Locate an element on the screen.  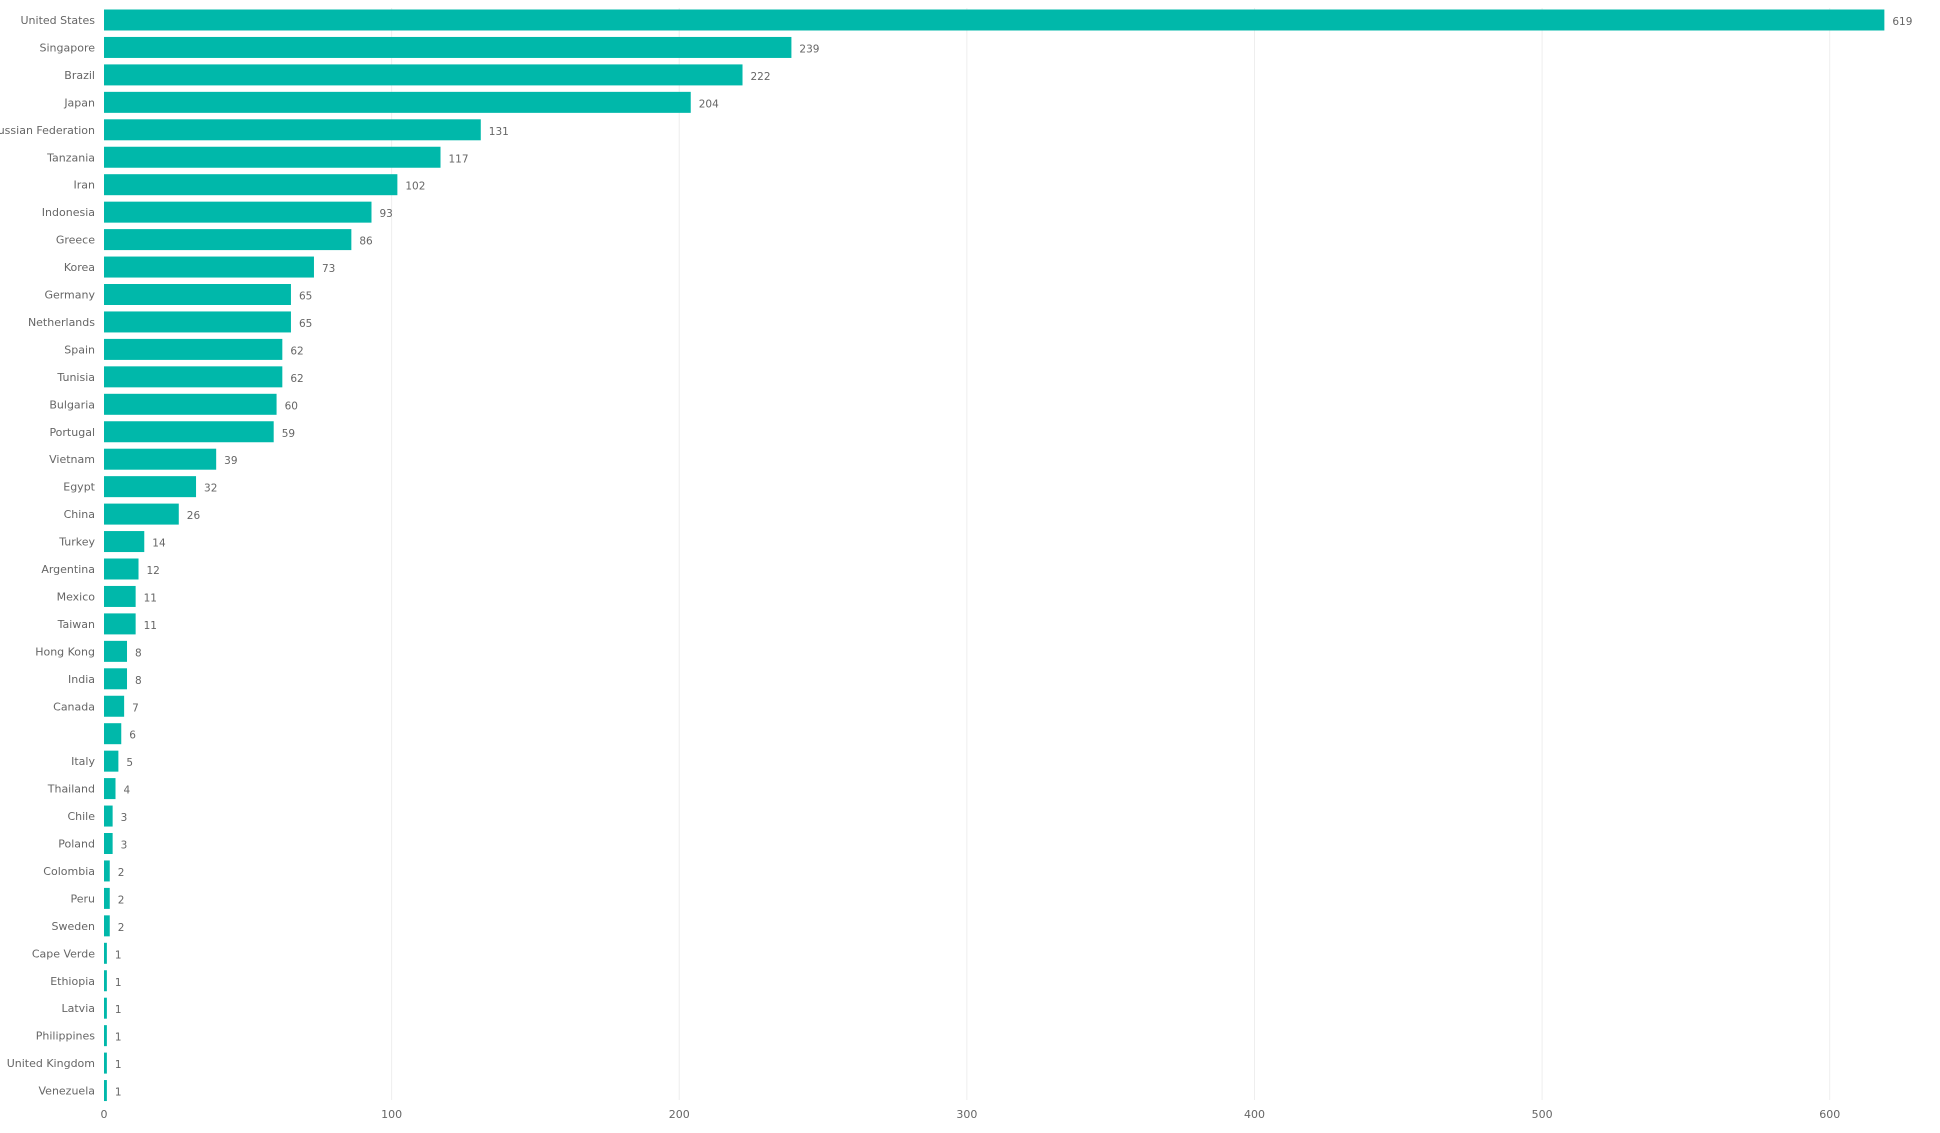
data-label: 12 is located at coordinates (153, 571).